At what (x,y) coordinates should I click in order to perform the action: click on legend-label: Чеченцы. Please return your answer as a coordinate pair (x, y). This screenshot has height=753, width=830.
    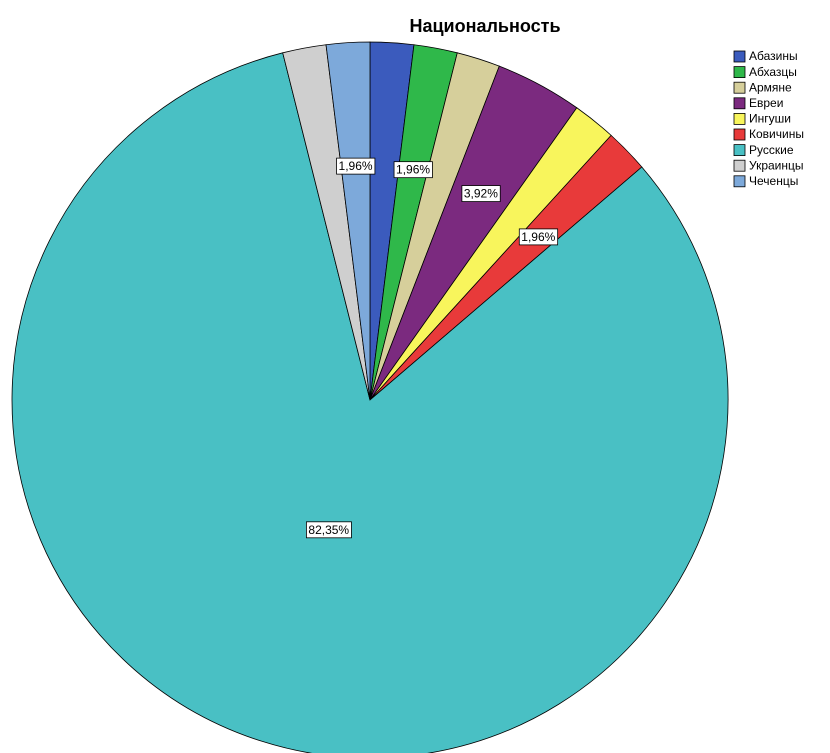
    Looking at the image, I should click on (773, 181).